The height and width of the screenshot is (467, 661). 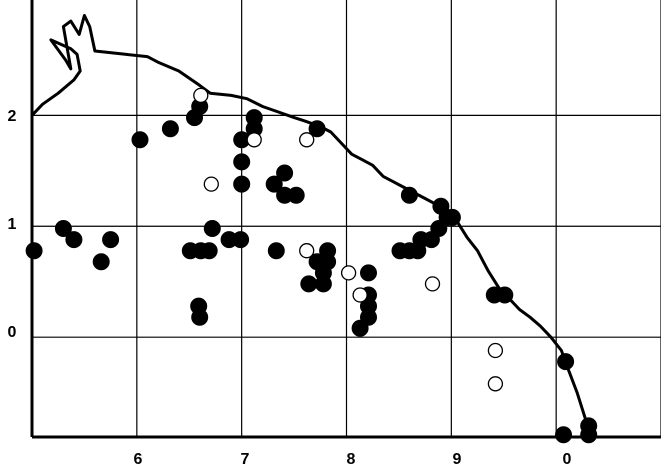 I want to click on y-tick-label: 0, so click(x=12, y=332).